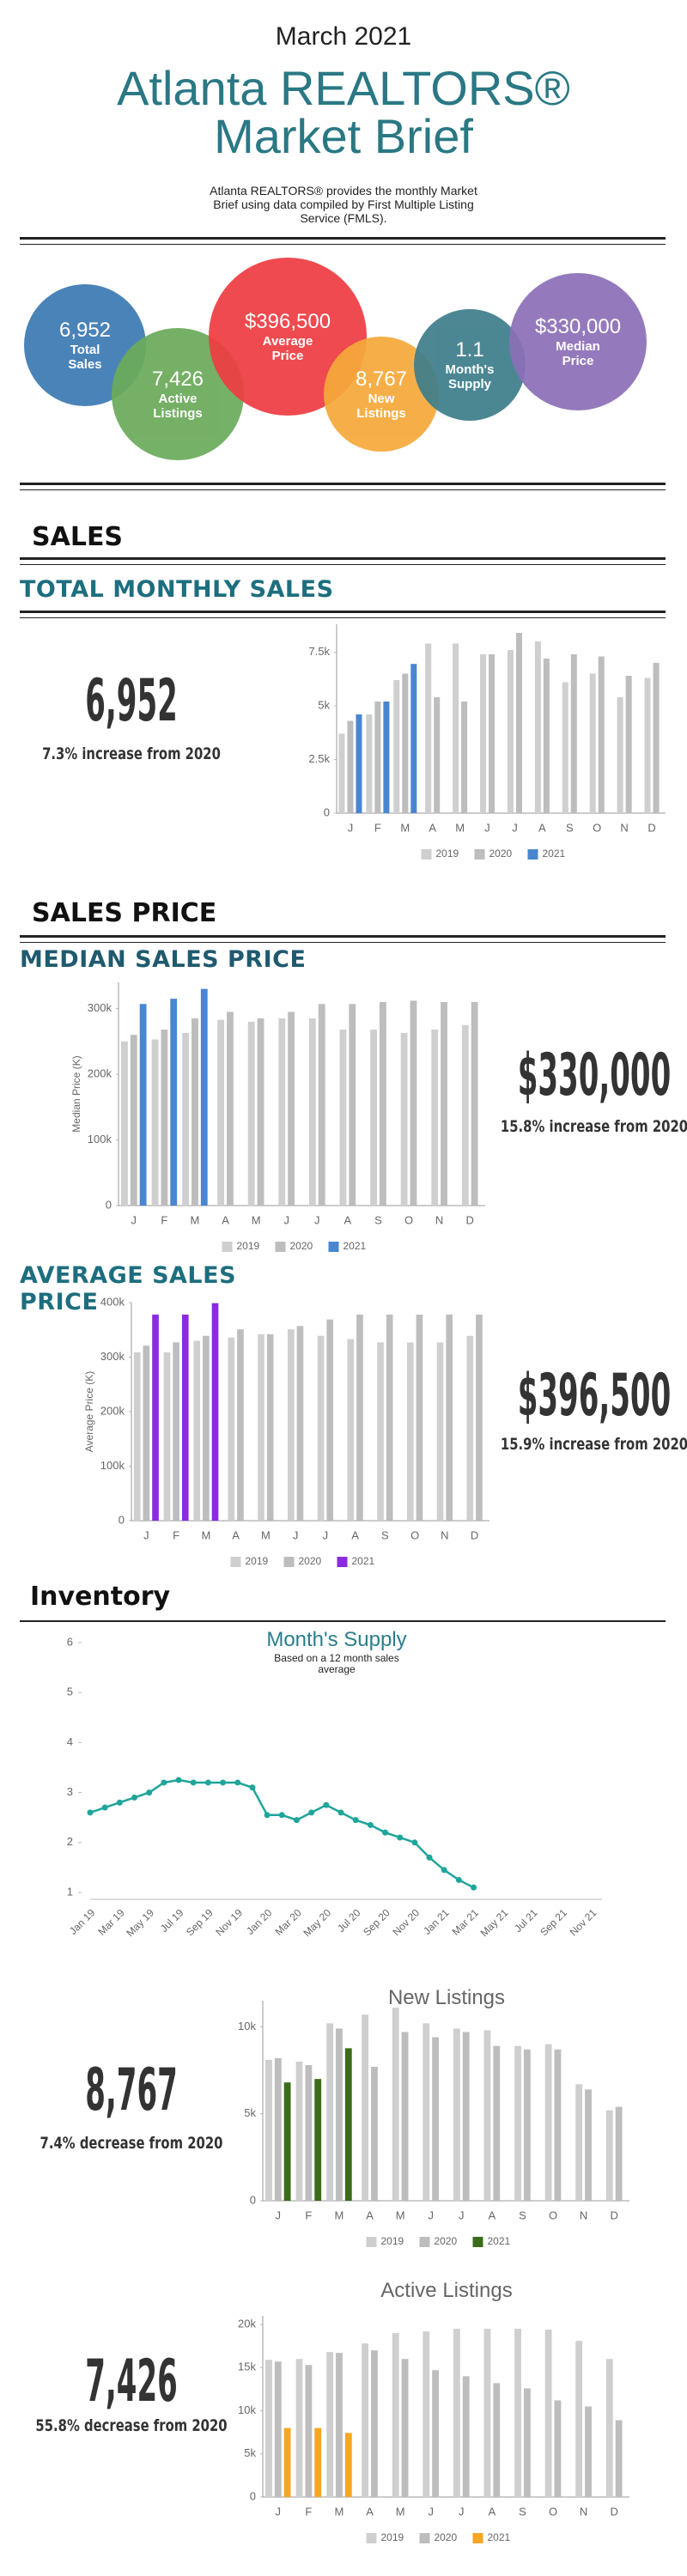 This screenshot has height=2576, width=687. What do you see at coordinates (466, 1922) in the screenshot?
I see `x-tick-label: Mar 21` at bounding box center [466, 1922].